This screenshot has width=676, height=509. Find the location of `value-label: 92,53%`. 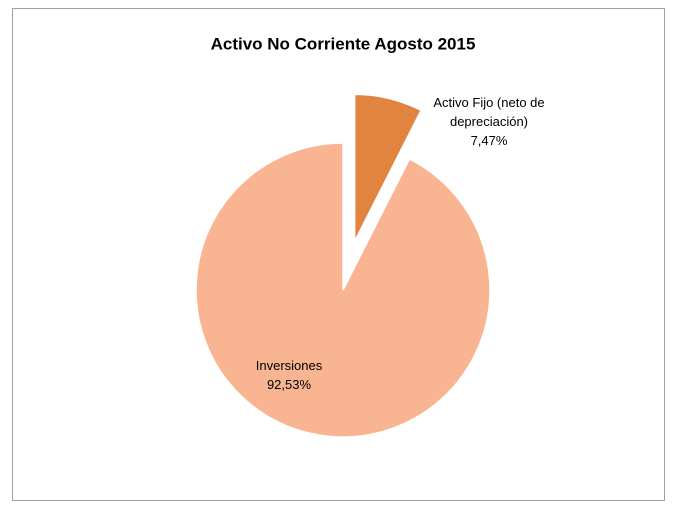

value-label: 92,53% is located at coordinates (289, 384).